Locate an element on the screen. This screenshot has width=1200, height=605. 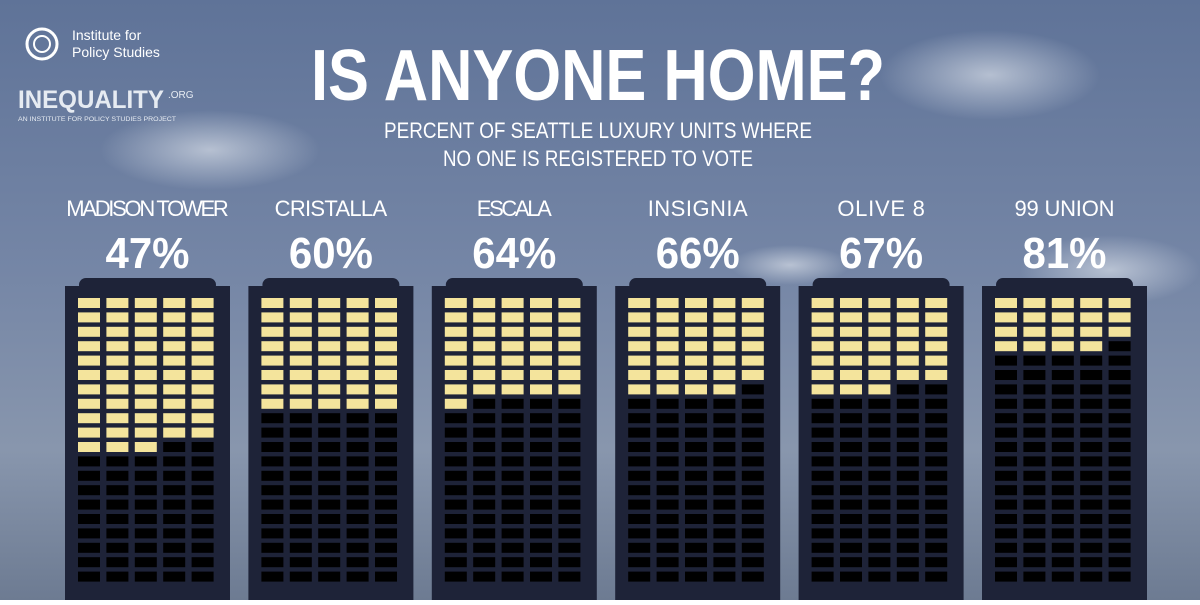
logo-org: Institute for is located at coordinates (107, 35).